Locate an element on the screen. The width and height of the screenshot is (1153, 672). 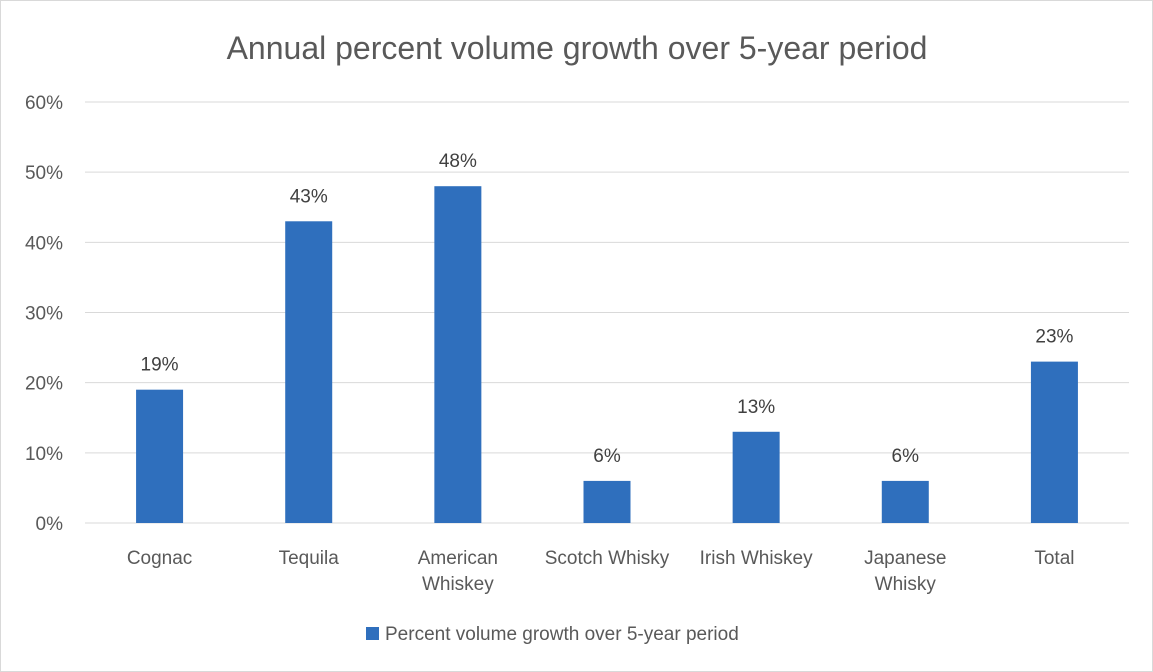
x-tick-label: Scotch Whisky is located at coordinates (607, 558).